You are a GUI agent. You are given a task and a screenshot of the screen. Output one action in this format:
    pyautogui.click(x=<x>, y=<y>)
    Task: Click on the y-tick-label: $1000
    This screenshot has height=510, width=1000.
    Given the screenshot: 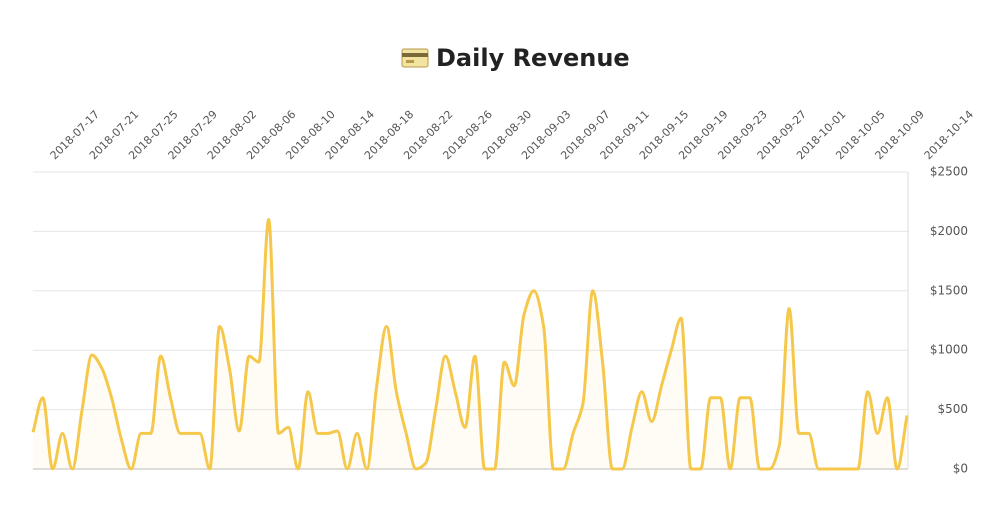 What is the action you would take?
    pyautogui.click(x=949, y=350)
    